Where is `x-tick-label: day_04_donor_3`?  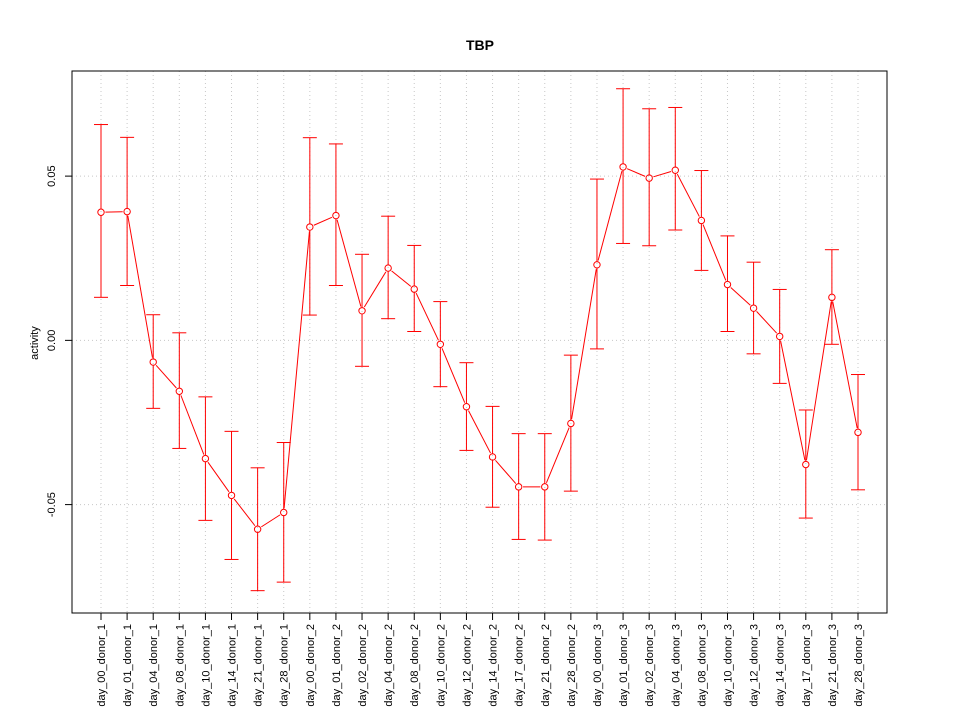
x-tick-label: day_04_donor_3 is located at coordinates (676, 665).